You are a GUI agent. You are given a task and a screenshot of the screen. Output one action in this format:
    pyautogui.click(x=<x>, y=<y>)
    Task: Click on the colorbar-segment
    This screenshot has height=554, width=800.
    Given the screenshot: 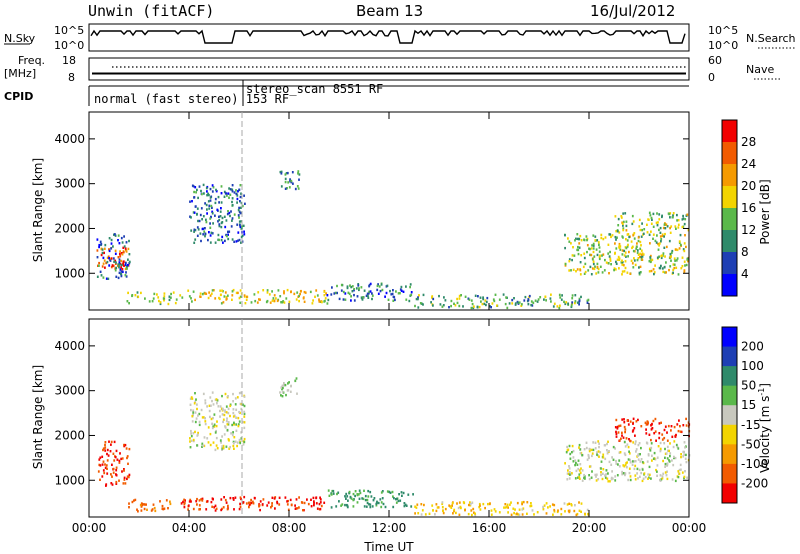 What is the action you would take?
    pyautogui.click(x=729, y=263)
    